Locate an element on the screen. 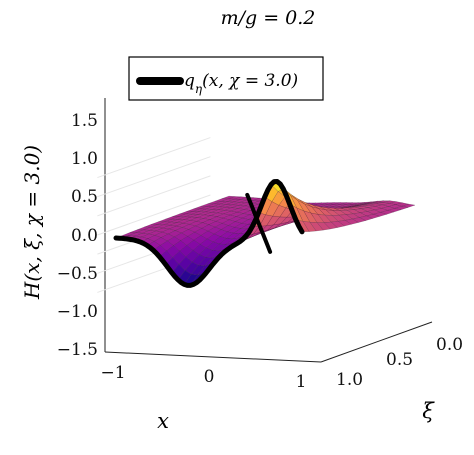 Image resolution: width=474 pixels, height=455 pixels. x-tick-label: 0 is located at coordinates (209, 377).